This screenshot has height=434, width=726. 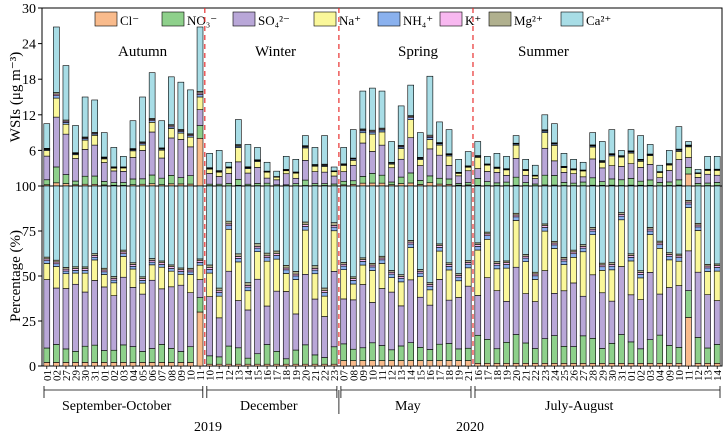 What do you see at coordinates (32, 367) in the screenshot?
I see `bottom-y-tick-label: 0` at bounding box center [32, 367].